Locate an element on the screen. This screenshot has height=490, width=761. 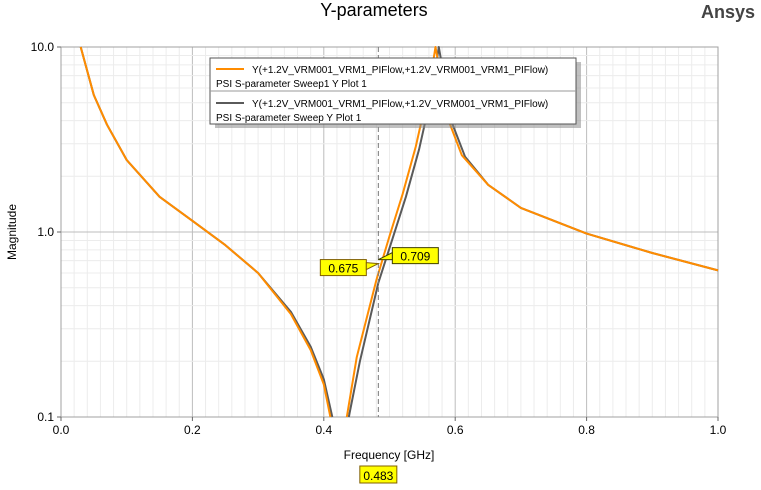
y-tick-label: 1.0 is located at coordinates (45, 232).